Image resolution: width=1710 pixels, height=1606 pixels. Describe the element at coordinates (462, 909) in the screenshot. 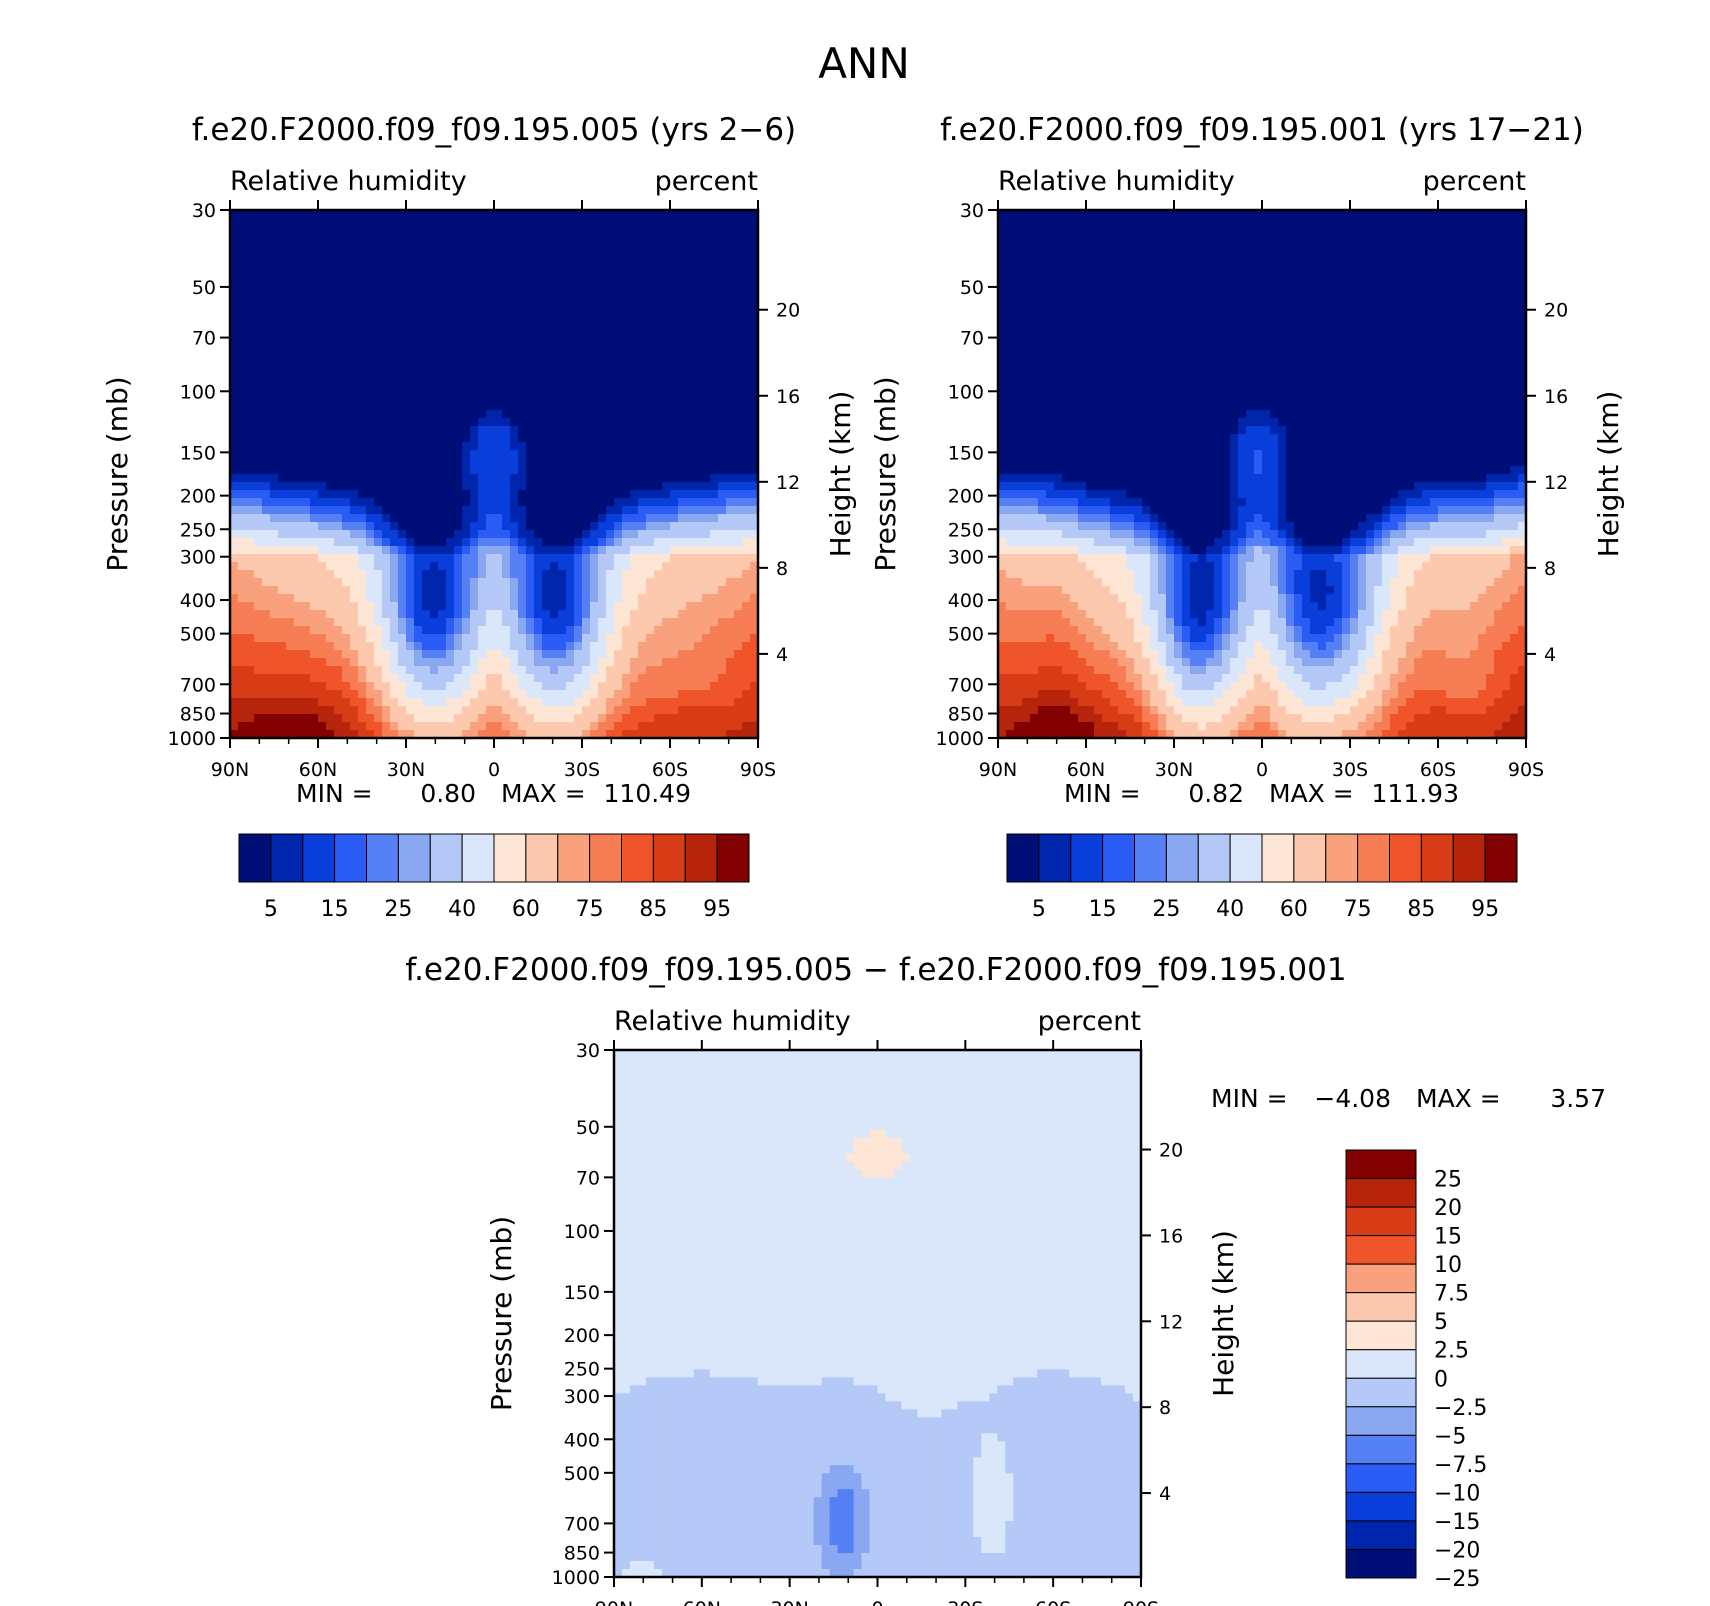

I see `colorbar-label: 40` at that location.